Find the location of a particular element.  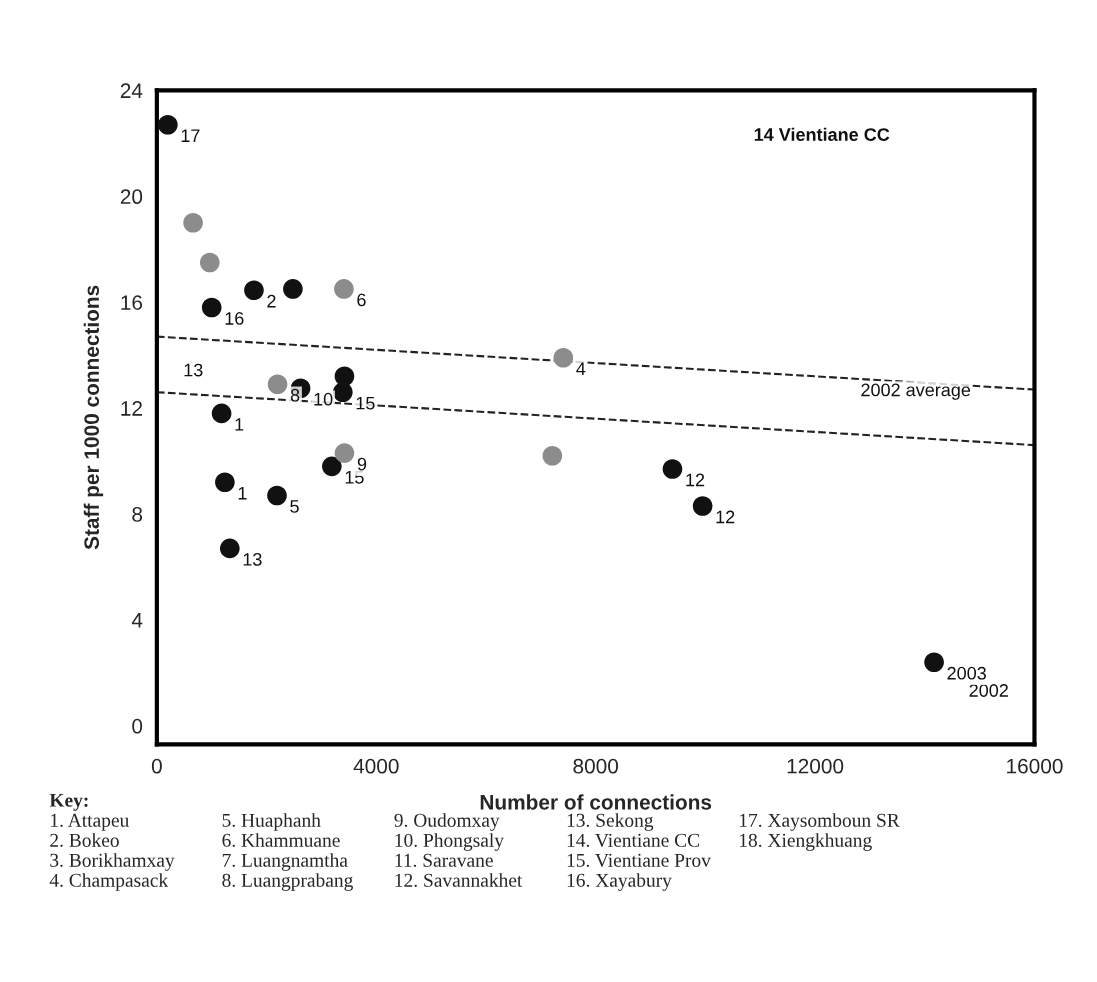

text: 5. Huaphanh is located at coordinates (271, 822).